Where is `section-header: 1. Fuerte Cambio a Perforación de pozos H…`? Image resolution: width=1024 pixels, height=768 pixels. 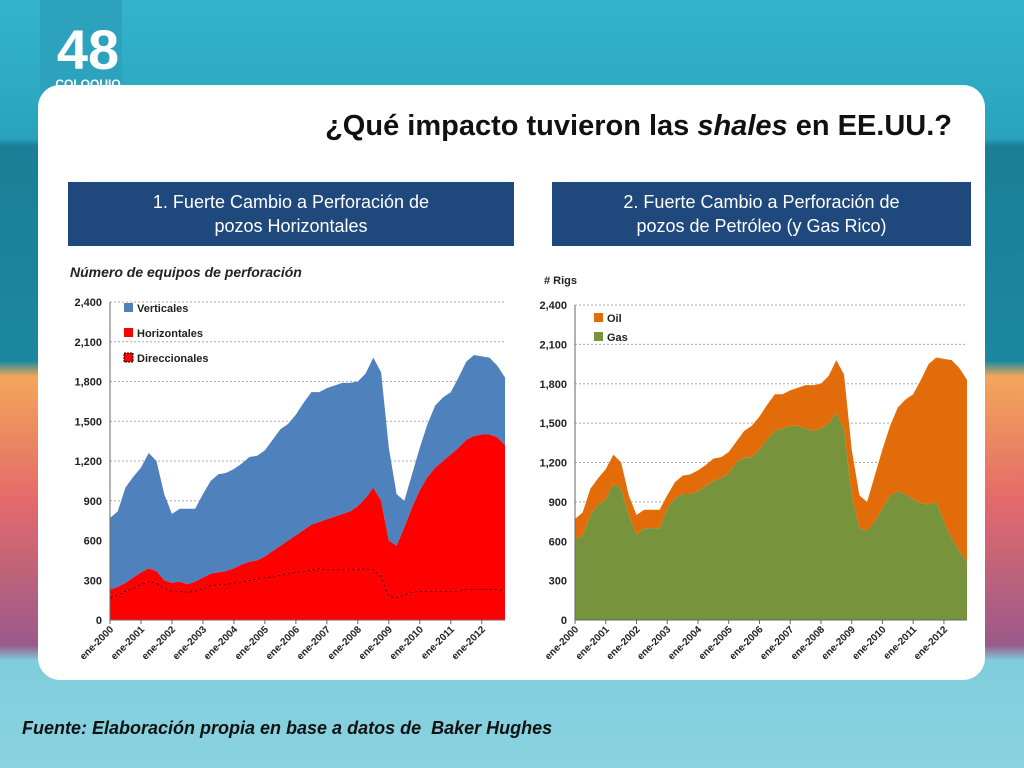
section-header: 1. Fuerte Cambio a Perforación de pozos H… is located at coordinates (291, 214).